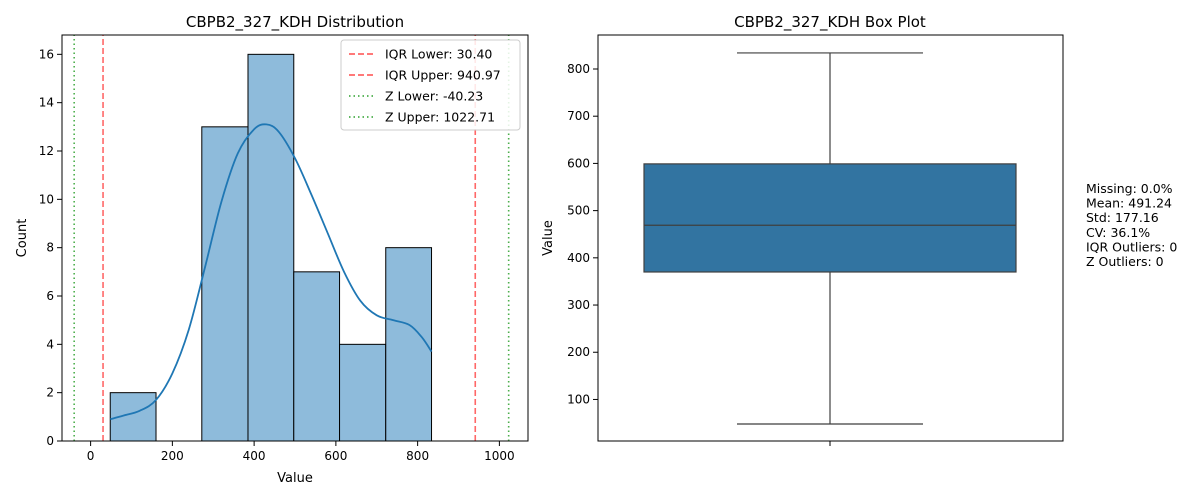 This screenshot has width=1200, height=500. I want to click on y-tick-label: 10, so click(46, 199).